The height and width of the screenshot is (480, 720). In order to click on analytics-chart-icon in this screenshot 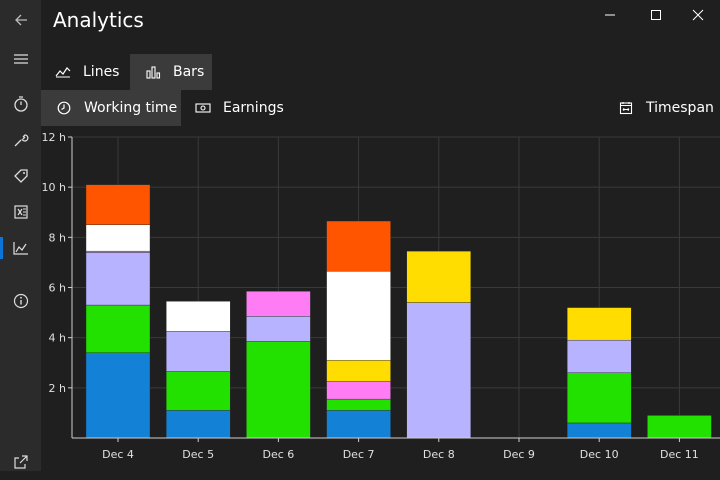, I will do `click(20, 248)`.